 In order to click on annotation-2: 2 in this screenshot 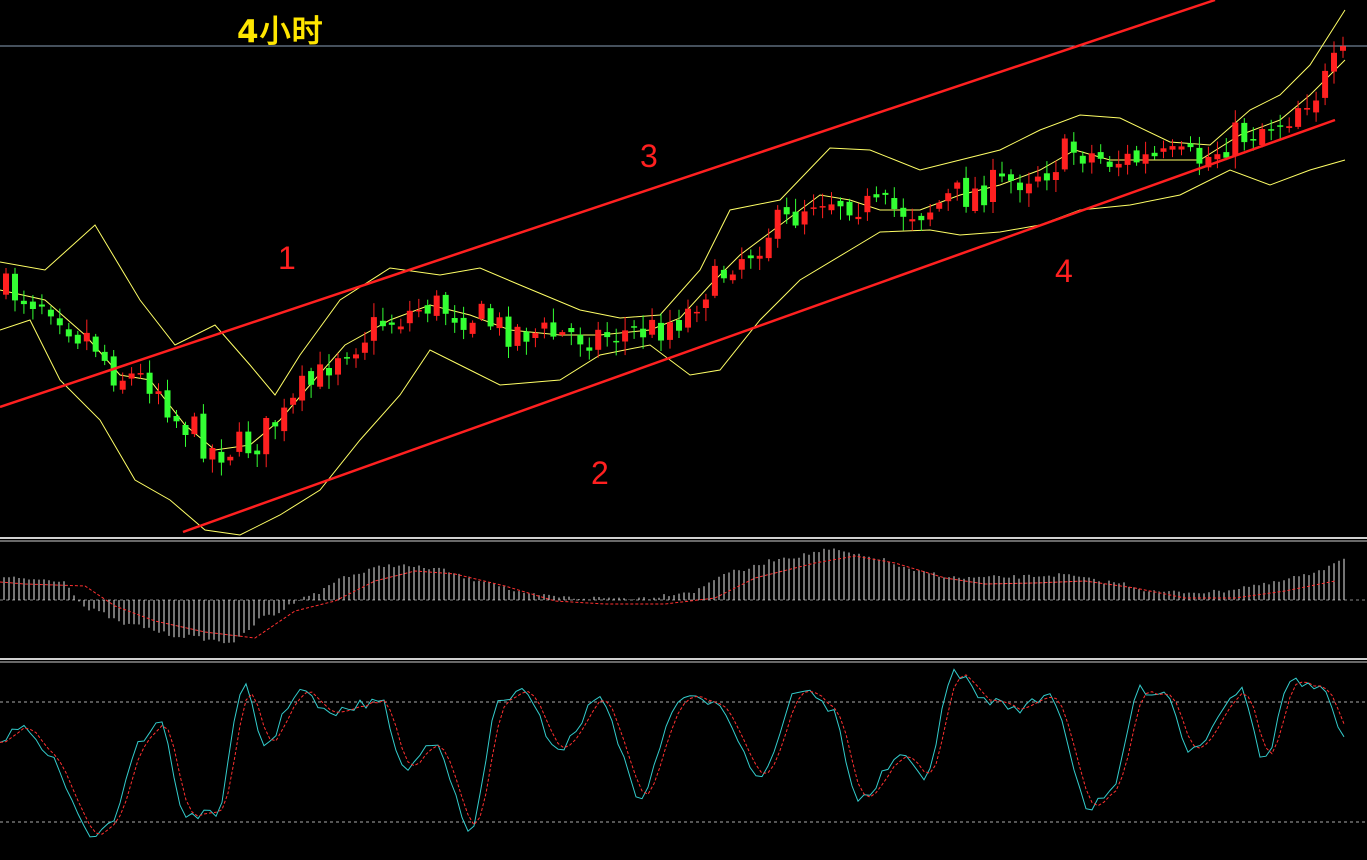, I will do `click(600, 473)`.